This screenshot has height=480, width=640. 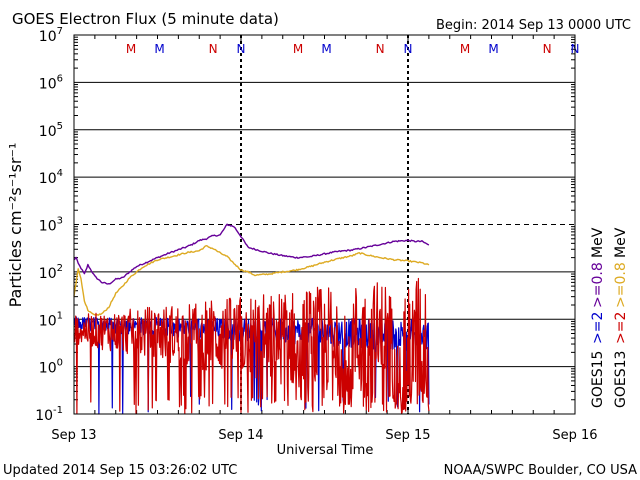 I want to click on x-tick-label: Sep 14, so click(x=240, y=435).